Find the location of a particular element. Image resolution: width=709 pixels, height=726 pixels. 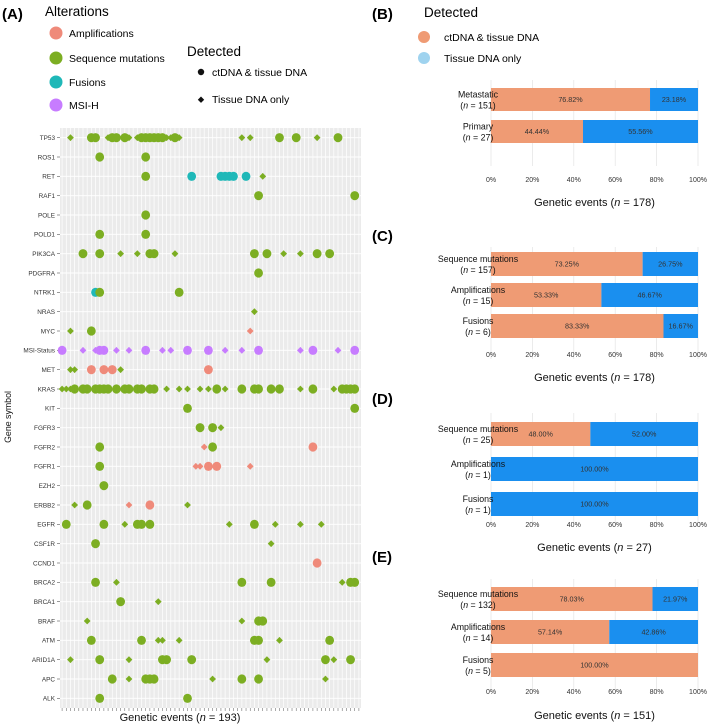

bar-x-axis-label-n: n is located at coordinates (620, 548).